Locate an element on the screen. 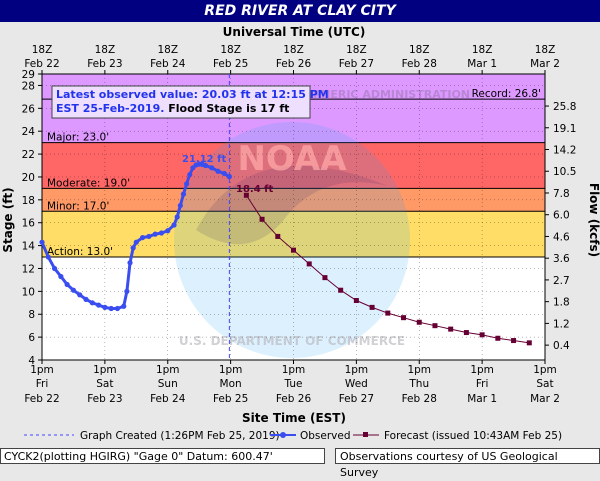 The image size is (600, 481). left-tick-label: 20 is located at coordinates (28, 178).